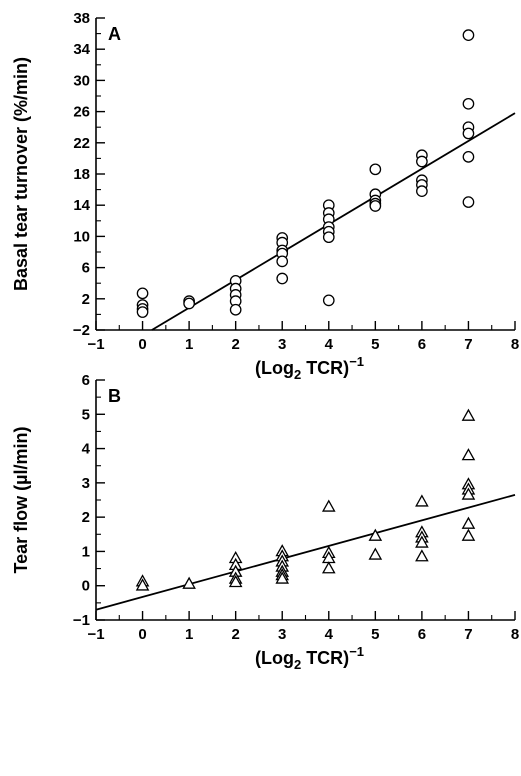  What do you see at coordinates (81, 174) in the screenshot?
I see `y-tick-label: 18` at bounding box center [81, 174].